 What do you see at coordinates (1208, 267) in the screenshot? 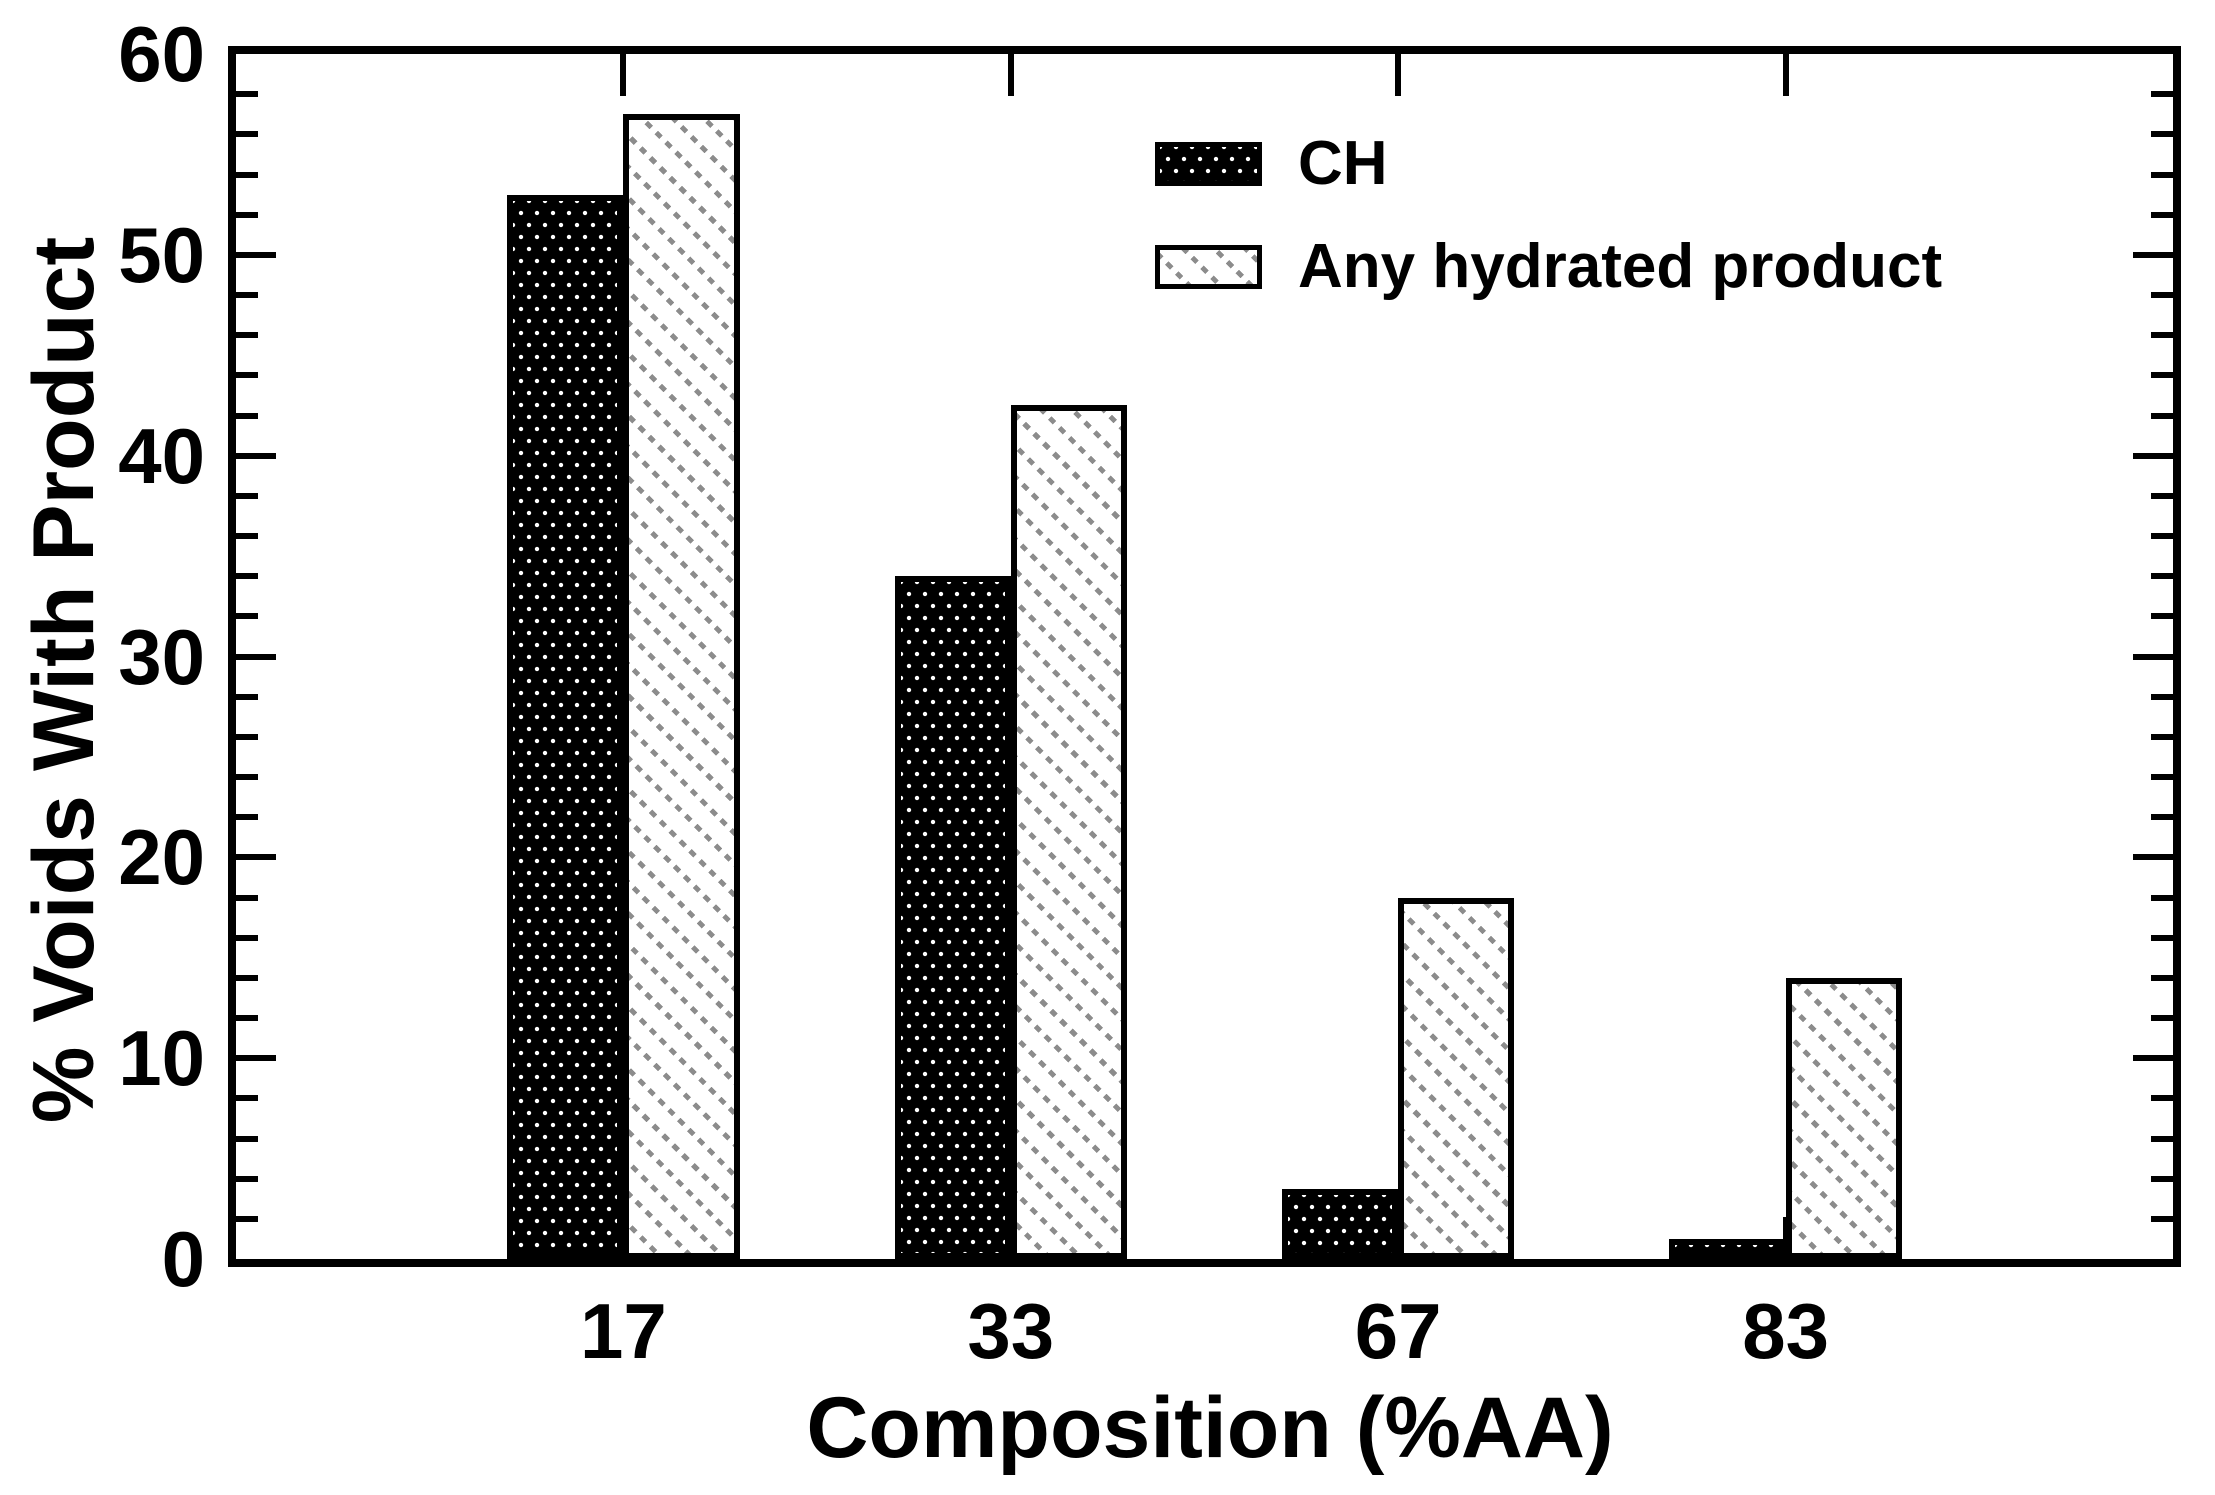
I see `diagonal-hatch-pattern-swatch-icon` at bounding box center [1208, 267].